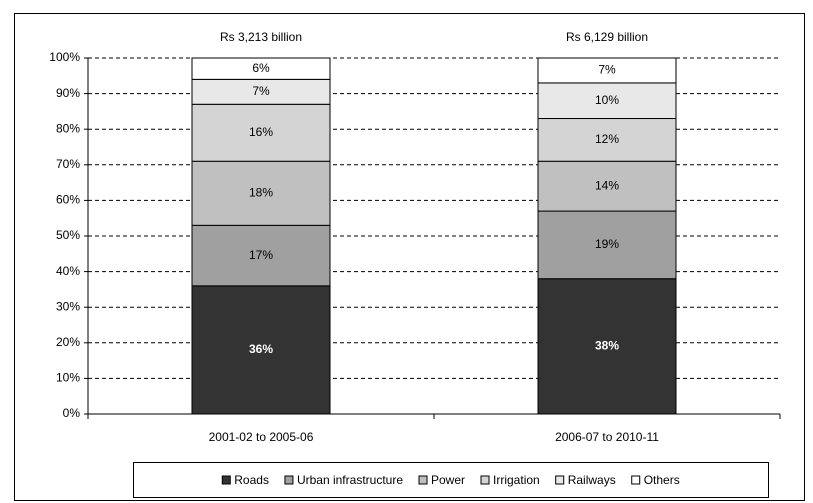 The width and height of the screenshot is (813, 503). I want to click on value-label: 19%, so click(607, 244).